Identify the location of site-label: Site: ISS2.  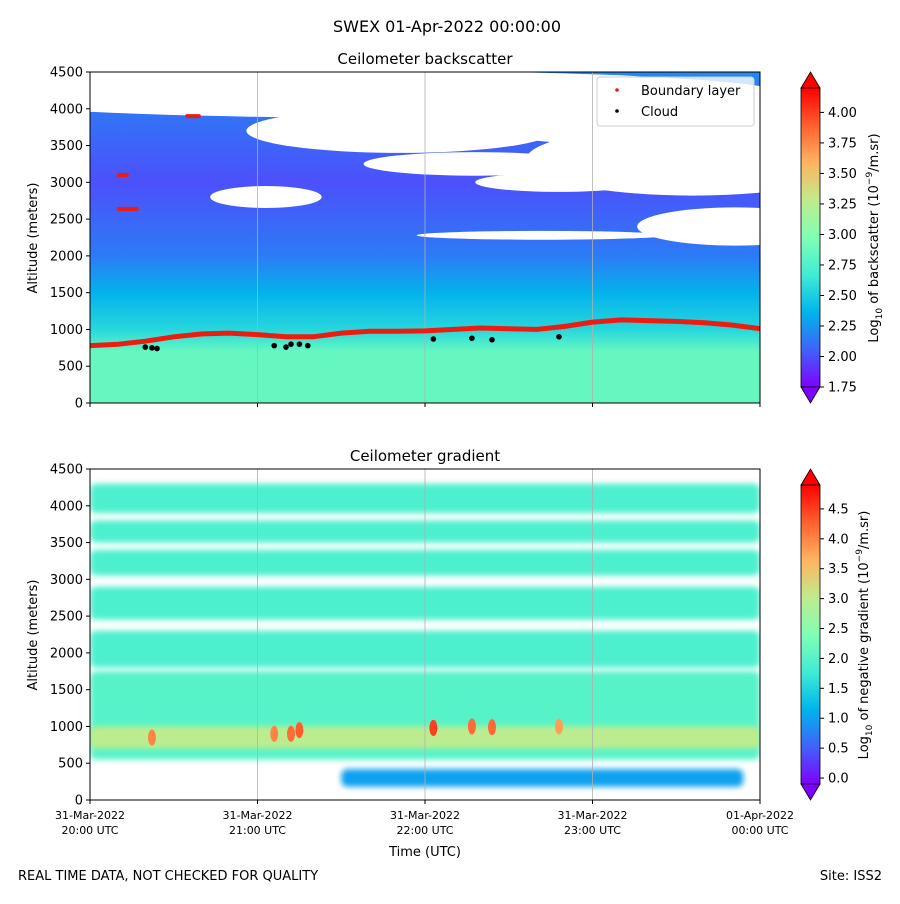
(850, 876).